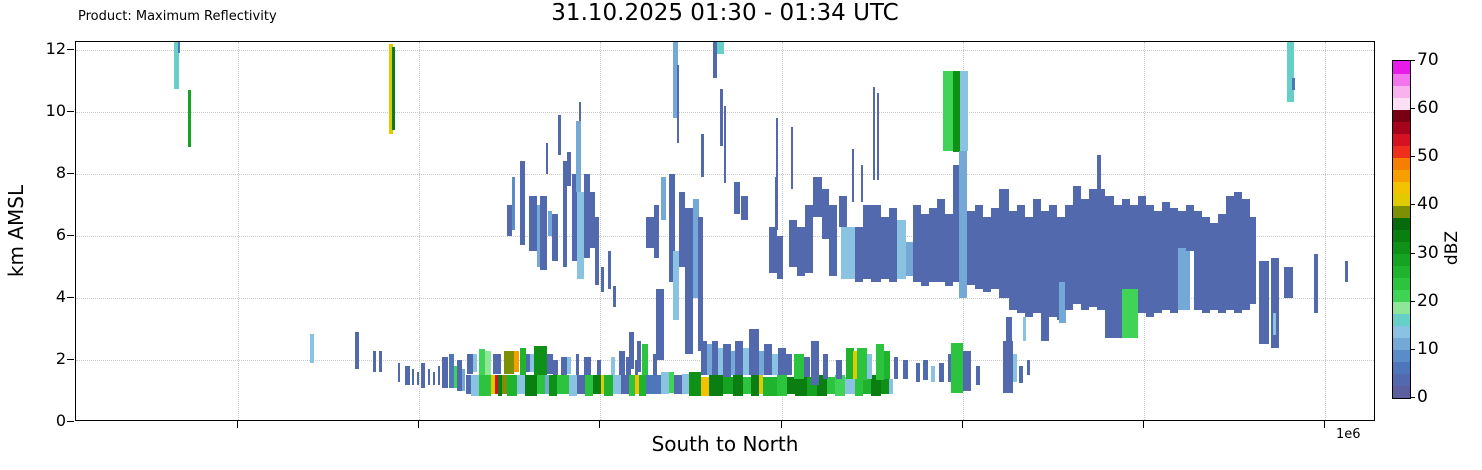 The image size is (1482, 470). I want to click on x-axis-offset-text: 1e6, so click(1348, 434).